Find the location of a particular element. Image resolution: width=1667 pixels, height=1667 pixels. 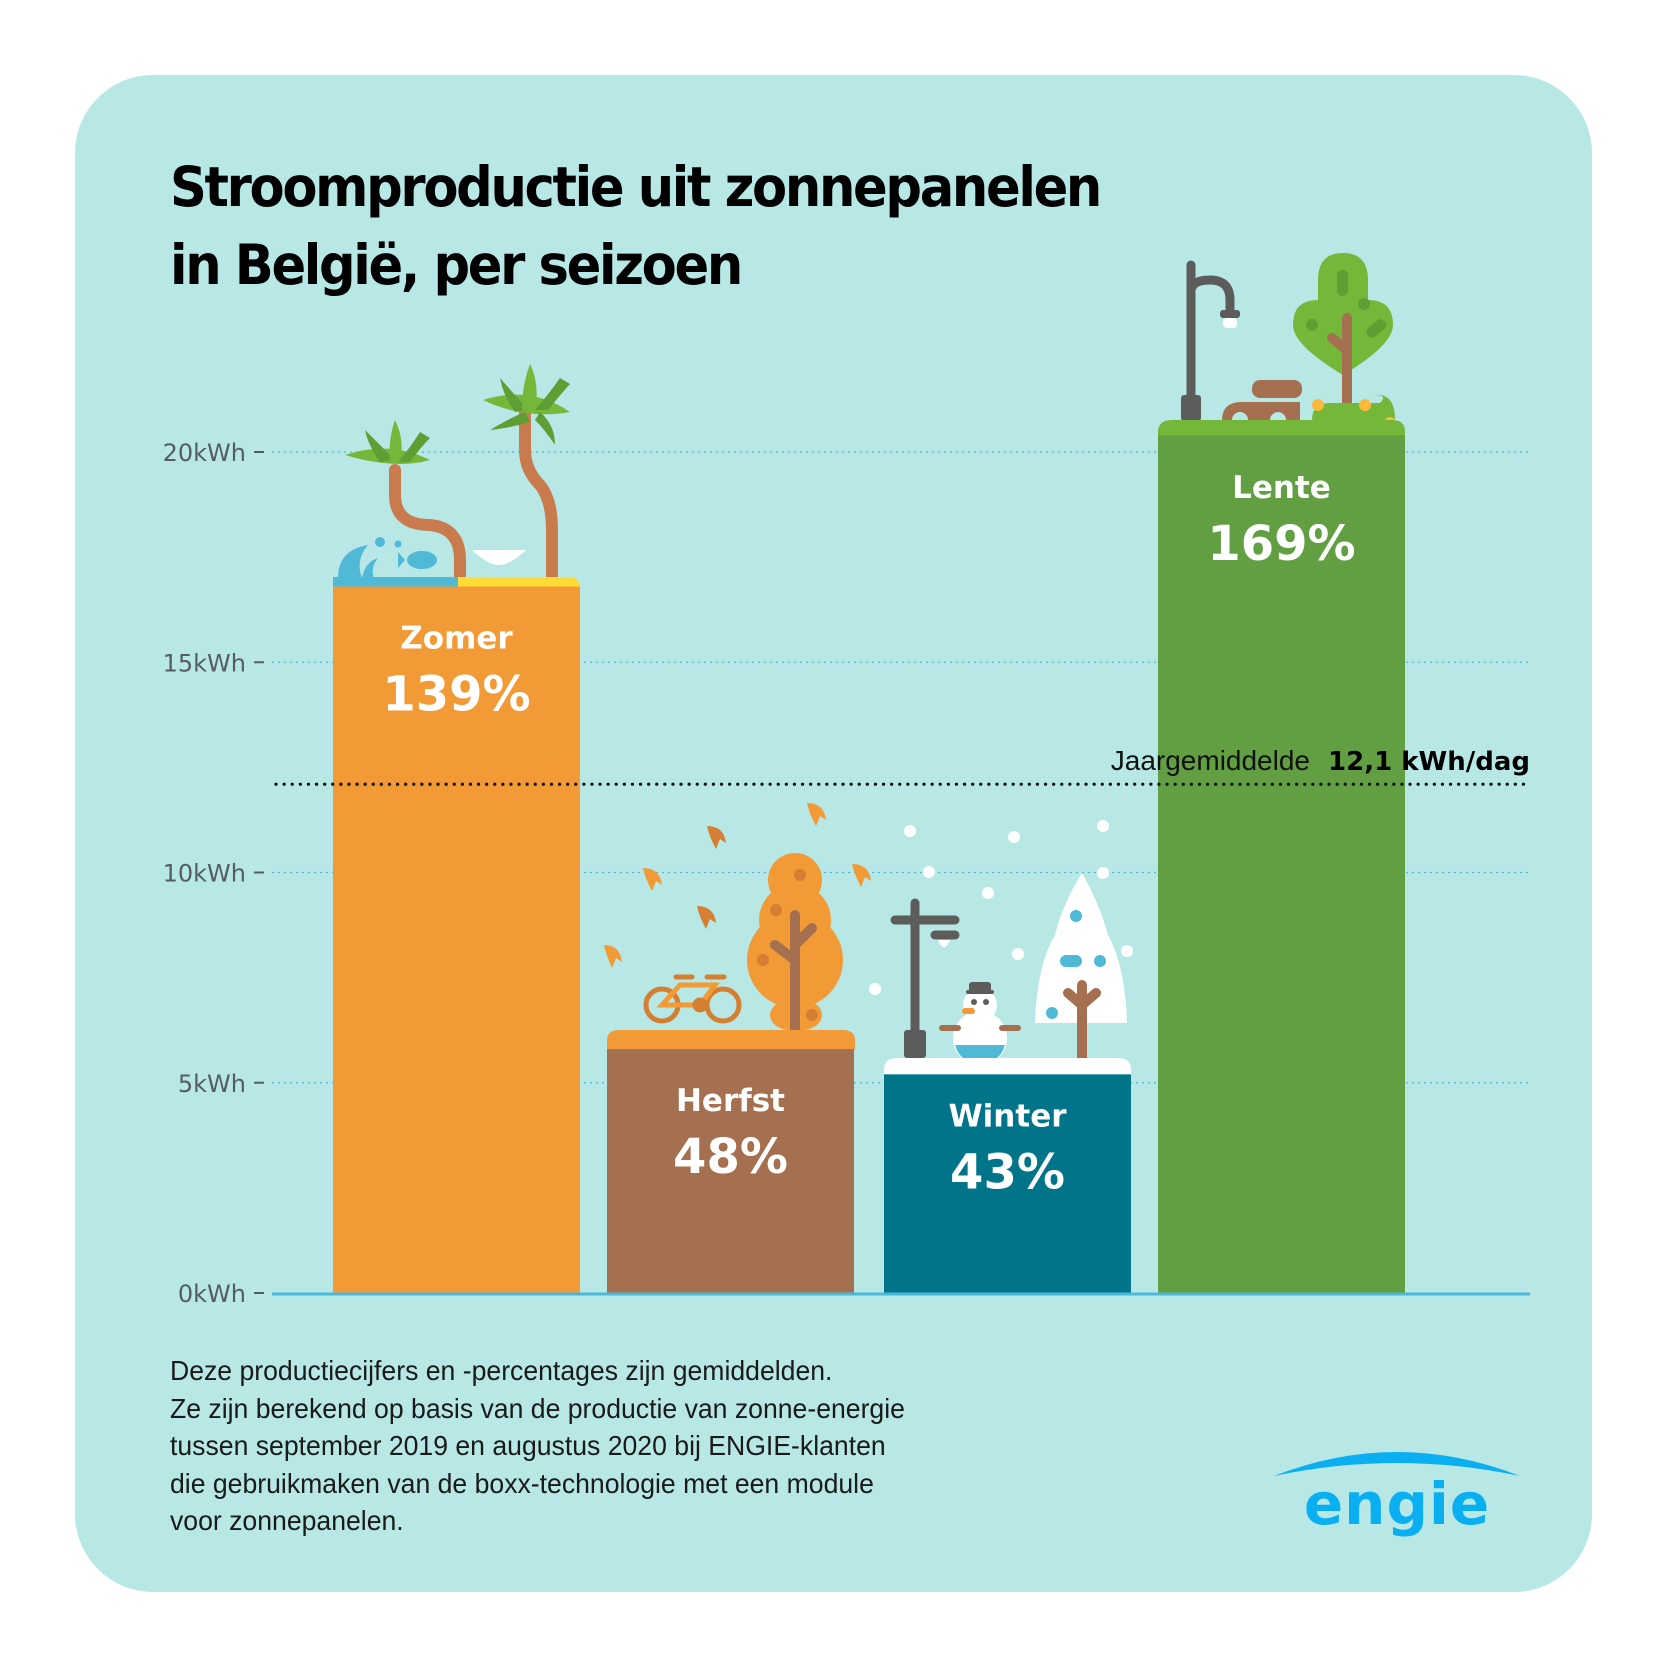

spring-park-illustration is located at coordinates (1281, 347).